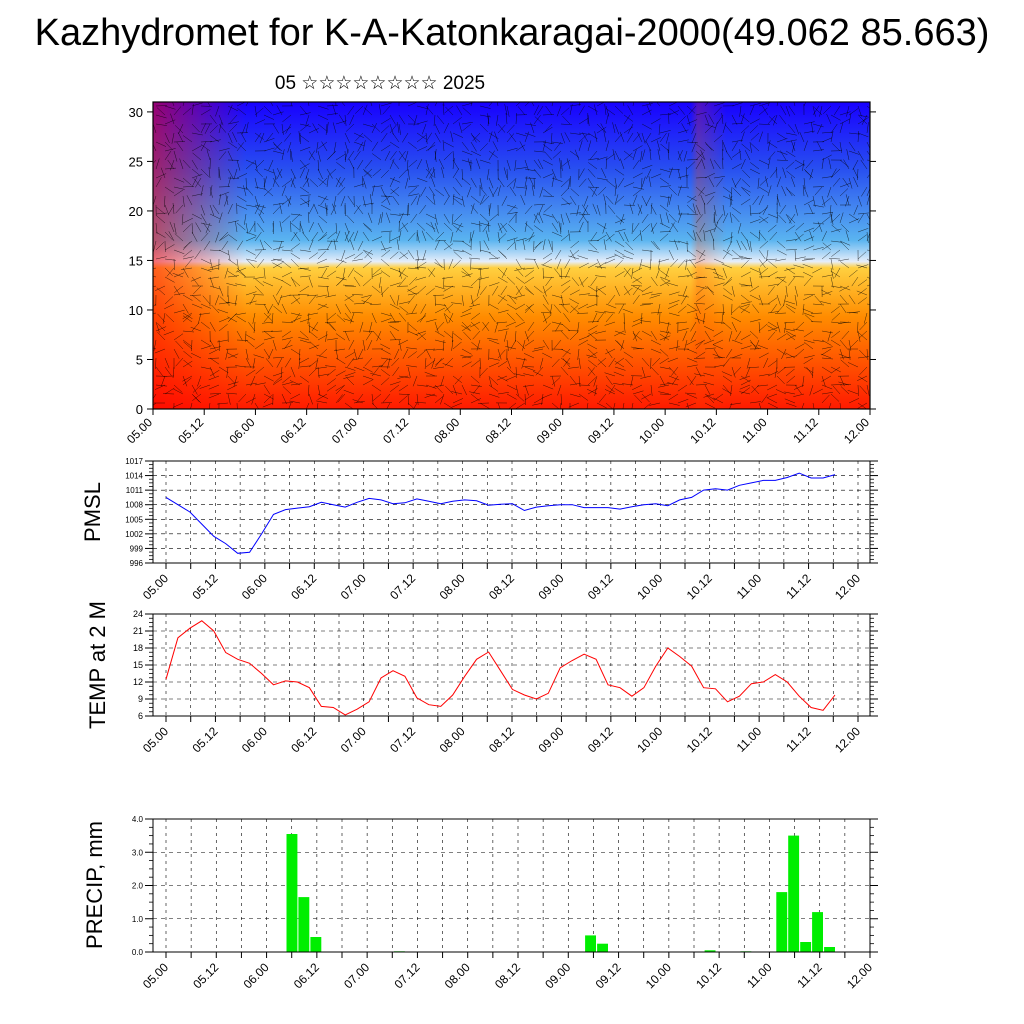  What do you see at coordinates (794, 893) in the screenshot?
I see `precip-bar` at bounding box center [794, 893].